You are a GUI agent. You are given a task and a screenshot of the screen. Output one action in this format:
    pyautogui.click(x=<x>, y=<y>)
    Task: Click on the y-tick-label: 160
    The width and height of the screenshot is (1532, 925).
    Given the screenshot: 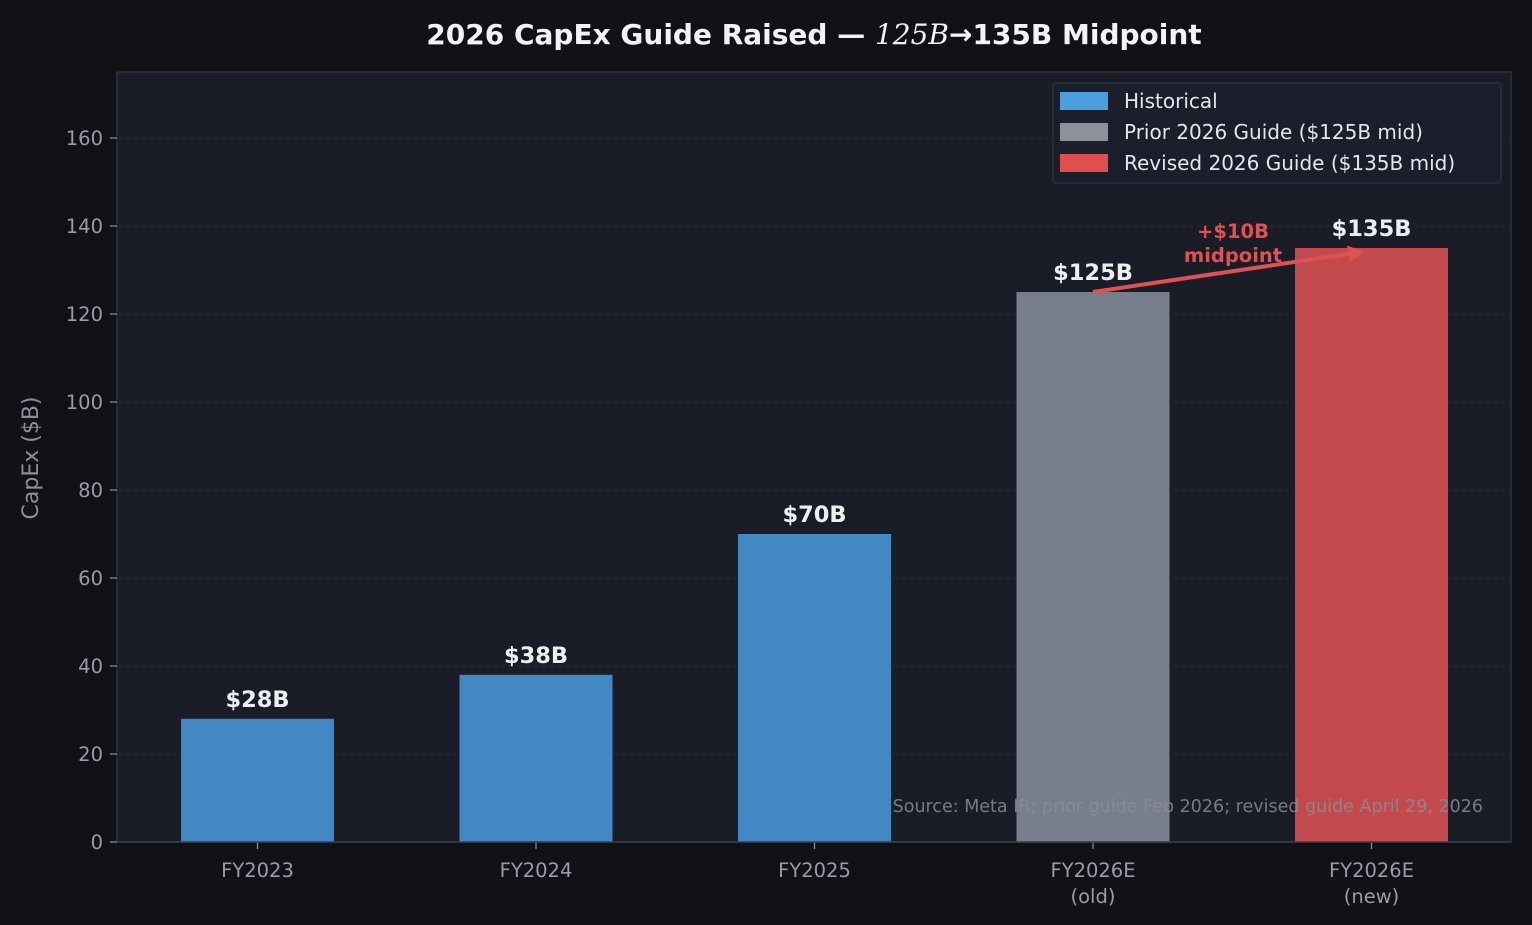 What is the action you would take?
    pyautogui.click(x=84, y=138)
    